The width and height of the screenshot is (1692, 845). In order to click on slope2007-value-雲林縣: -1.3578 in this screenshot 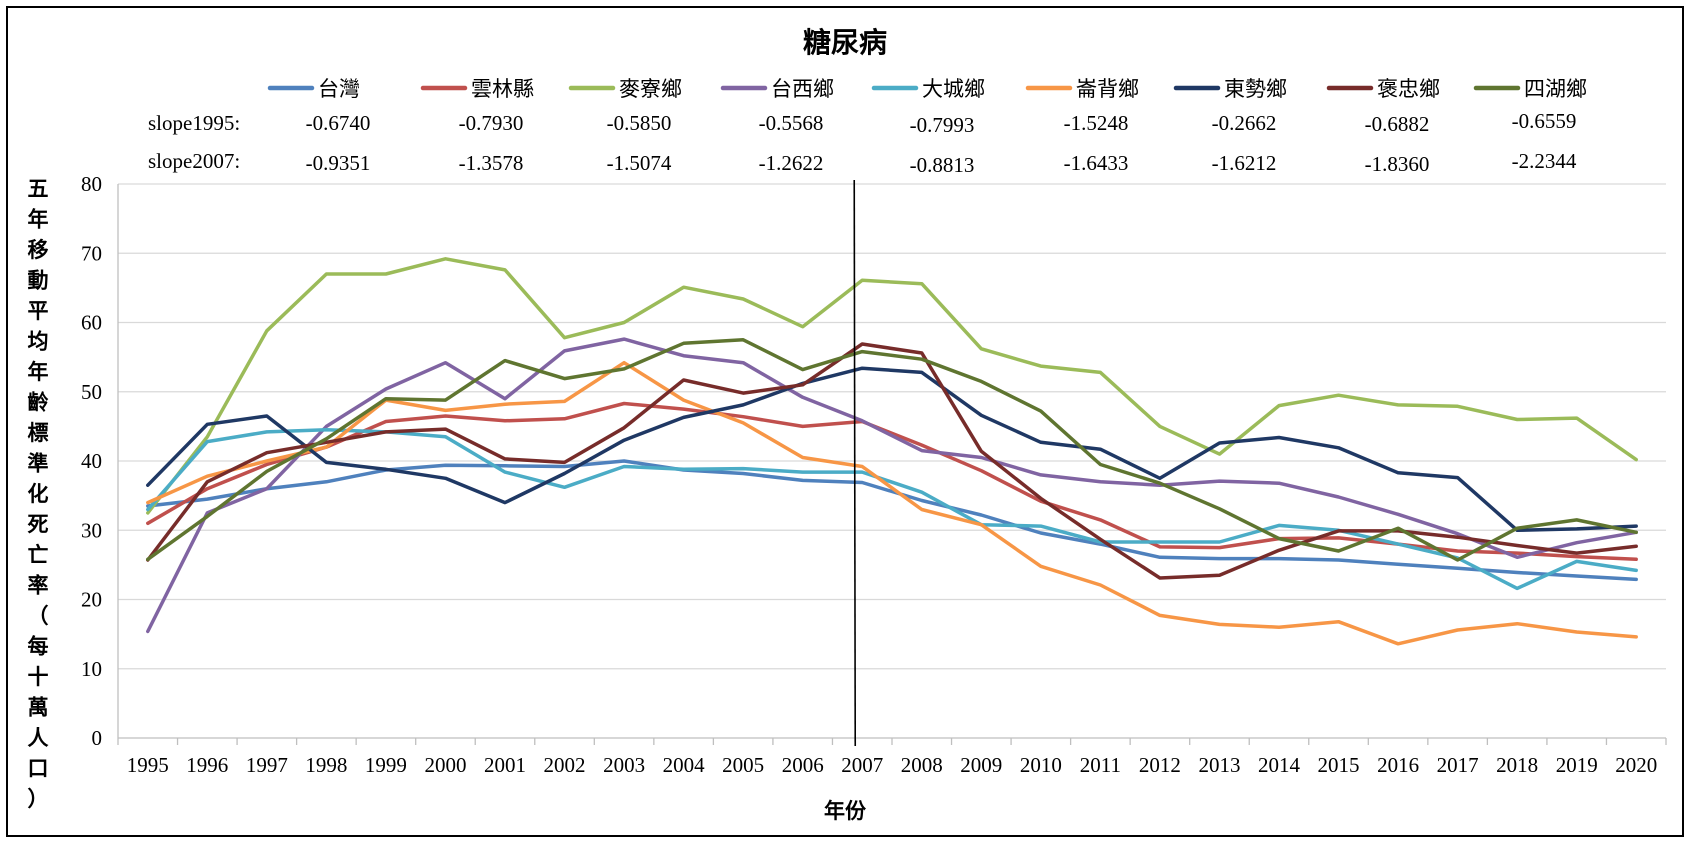, I will do `click(491, 163)`.